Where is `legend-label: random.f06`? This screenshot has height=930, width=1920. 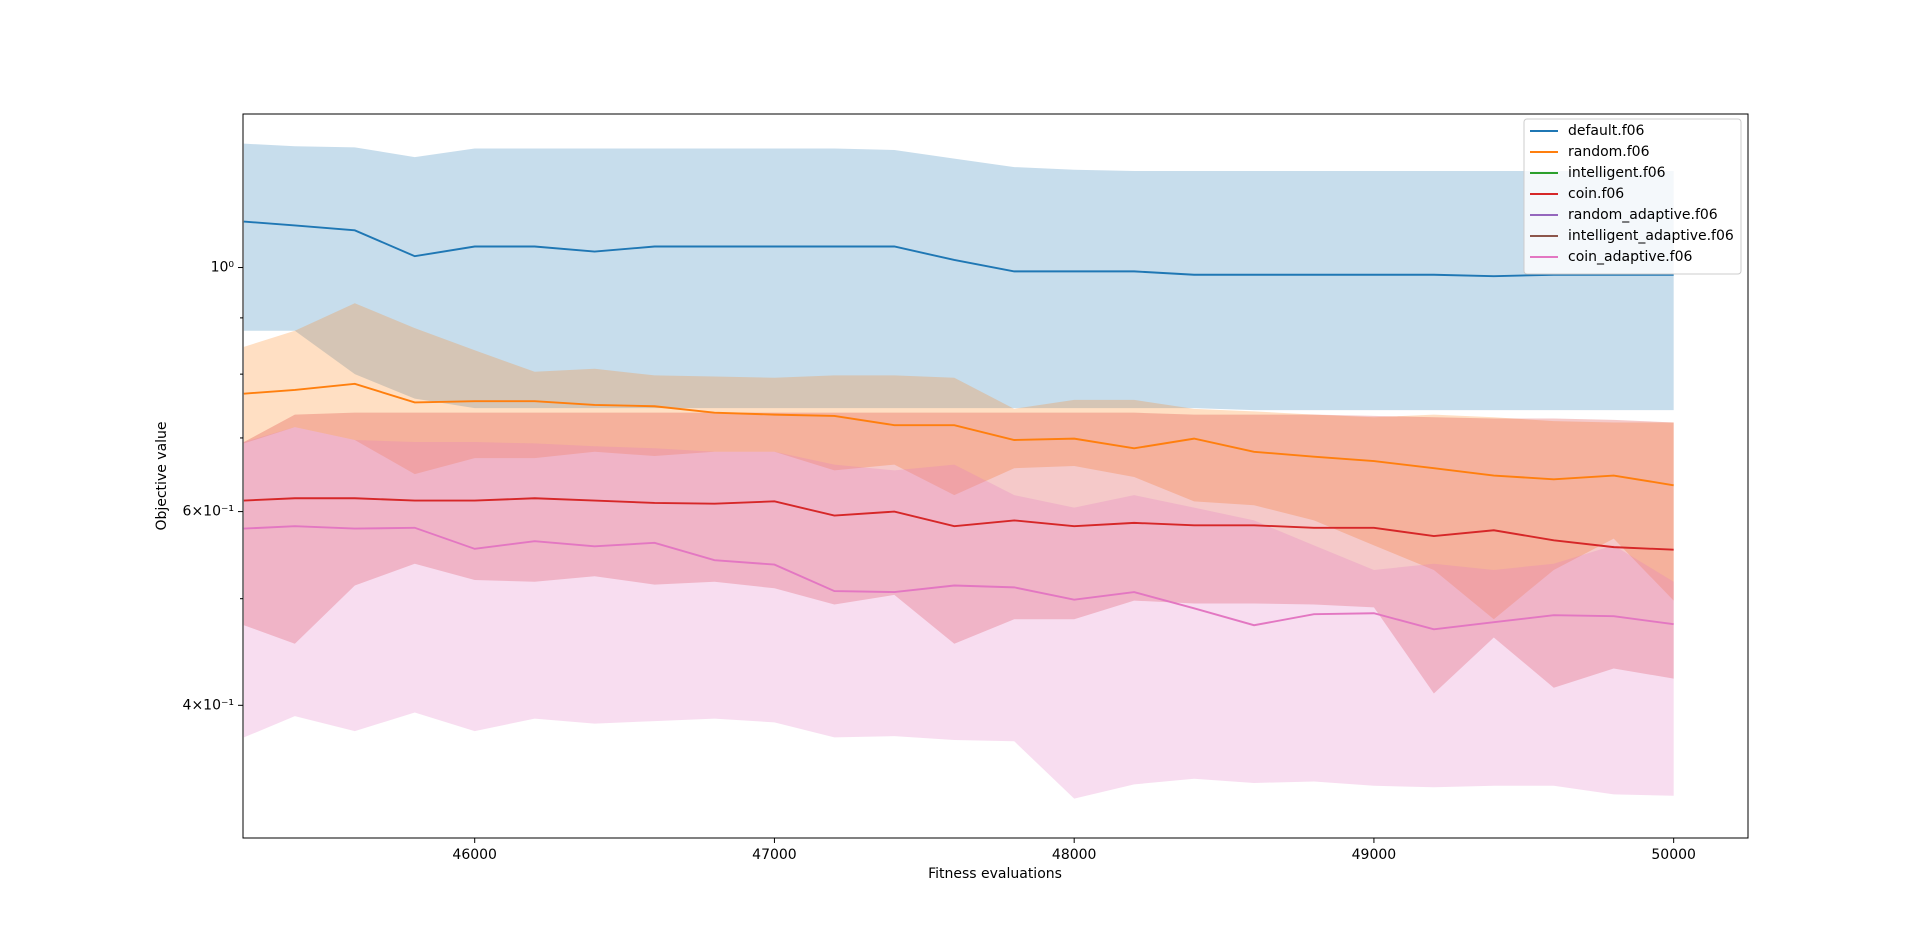 legend-label: random.f06 is located at coordinates (1609, 152).